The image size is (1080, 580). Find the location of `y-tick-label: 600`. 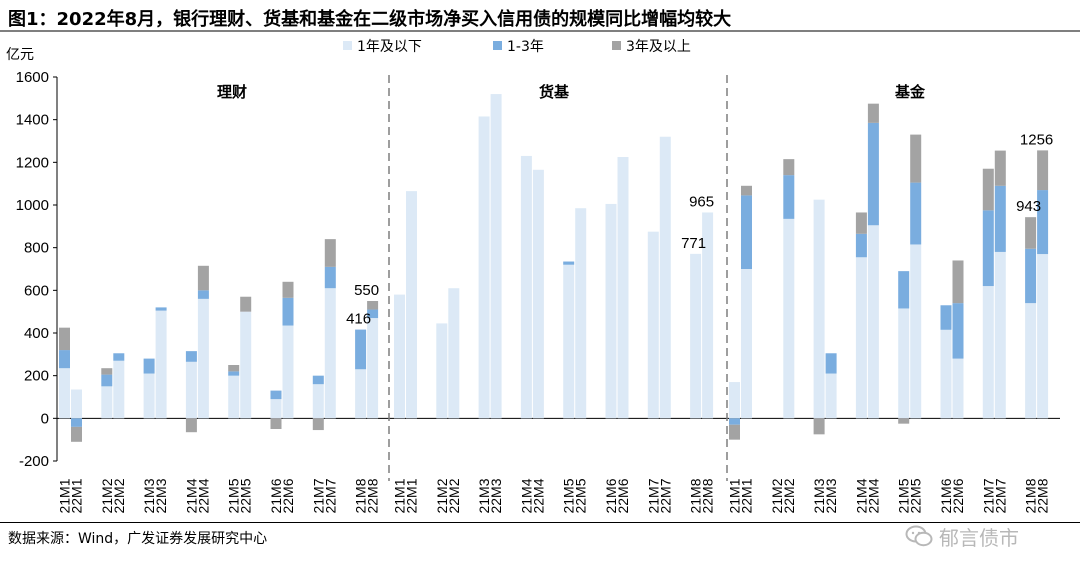

y-tick-label: 600 is located at coordinates (36, 290).